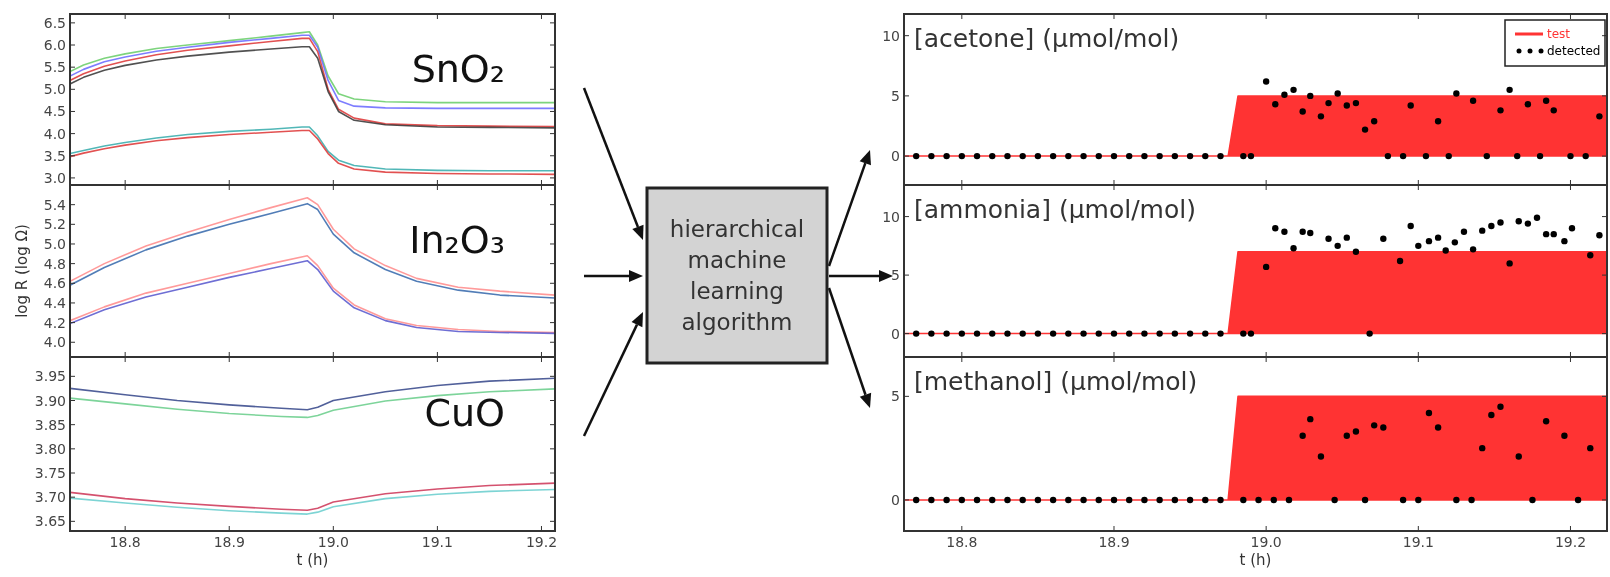 This screenshot has height=577, width=1610. I want to click on y-tick-label: 5.2, so click(54, 224).